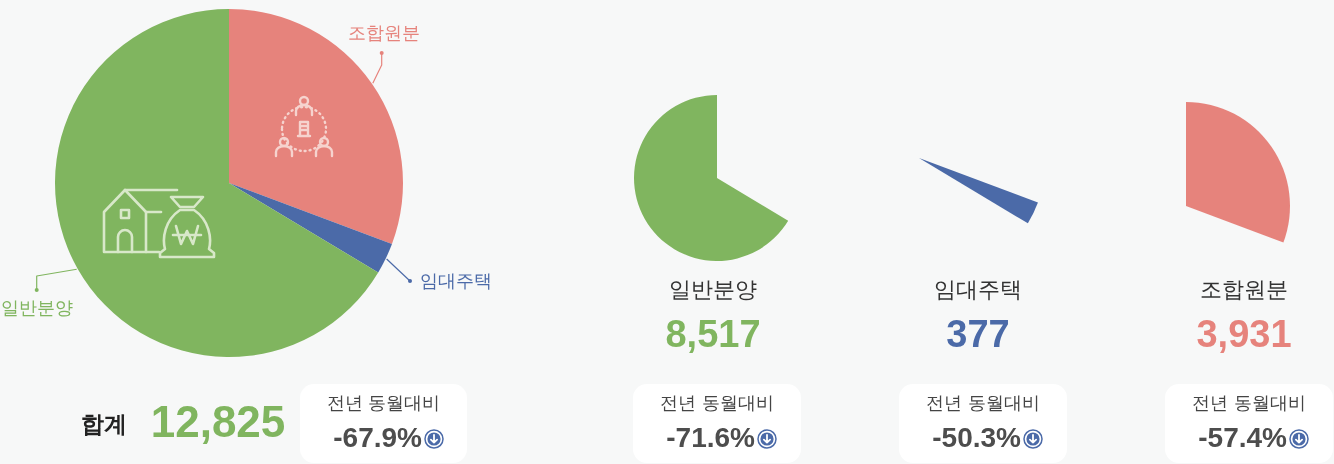  I want to click on text: -67.9%, so click(378, 437).